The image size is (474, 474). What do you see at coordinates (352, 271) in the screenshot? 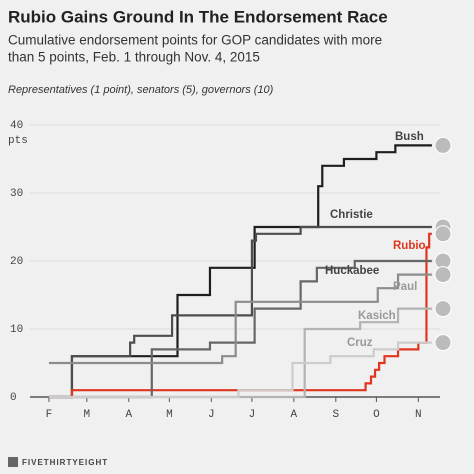
I see `series-label: Huckabee` at bounding box center [352, 271].